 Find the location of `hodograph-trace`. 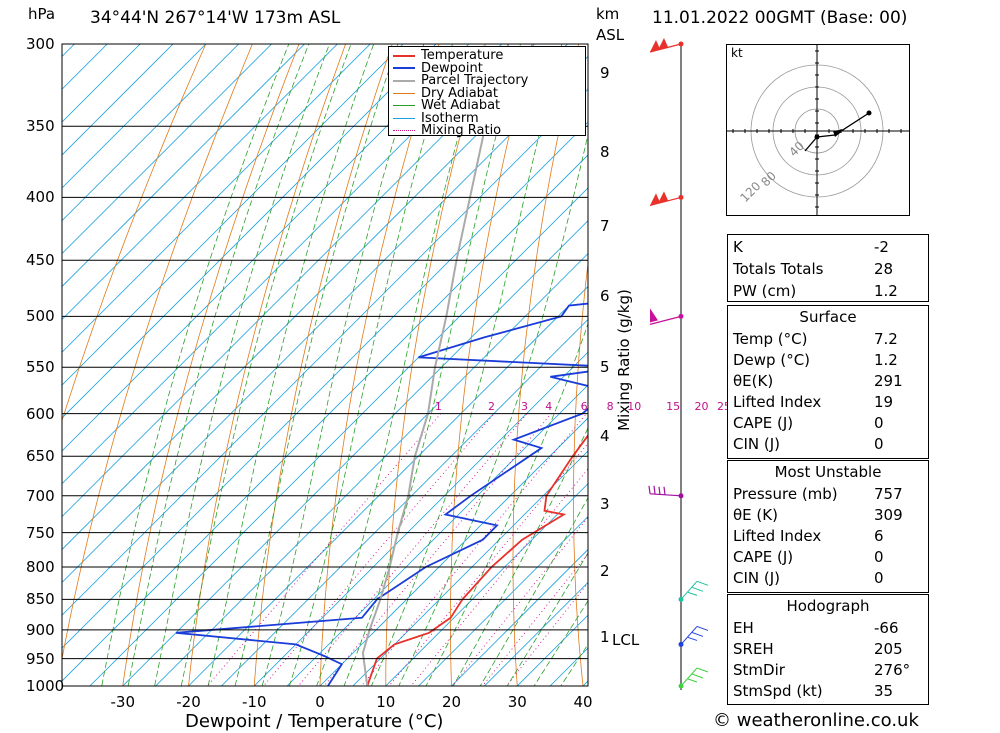

hodograph-trace is located at coordinates (837, 132).